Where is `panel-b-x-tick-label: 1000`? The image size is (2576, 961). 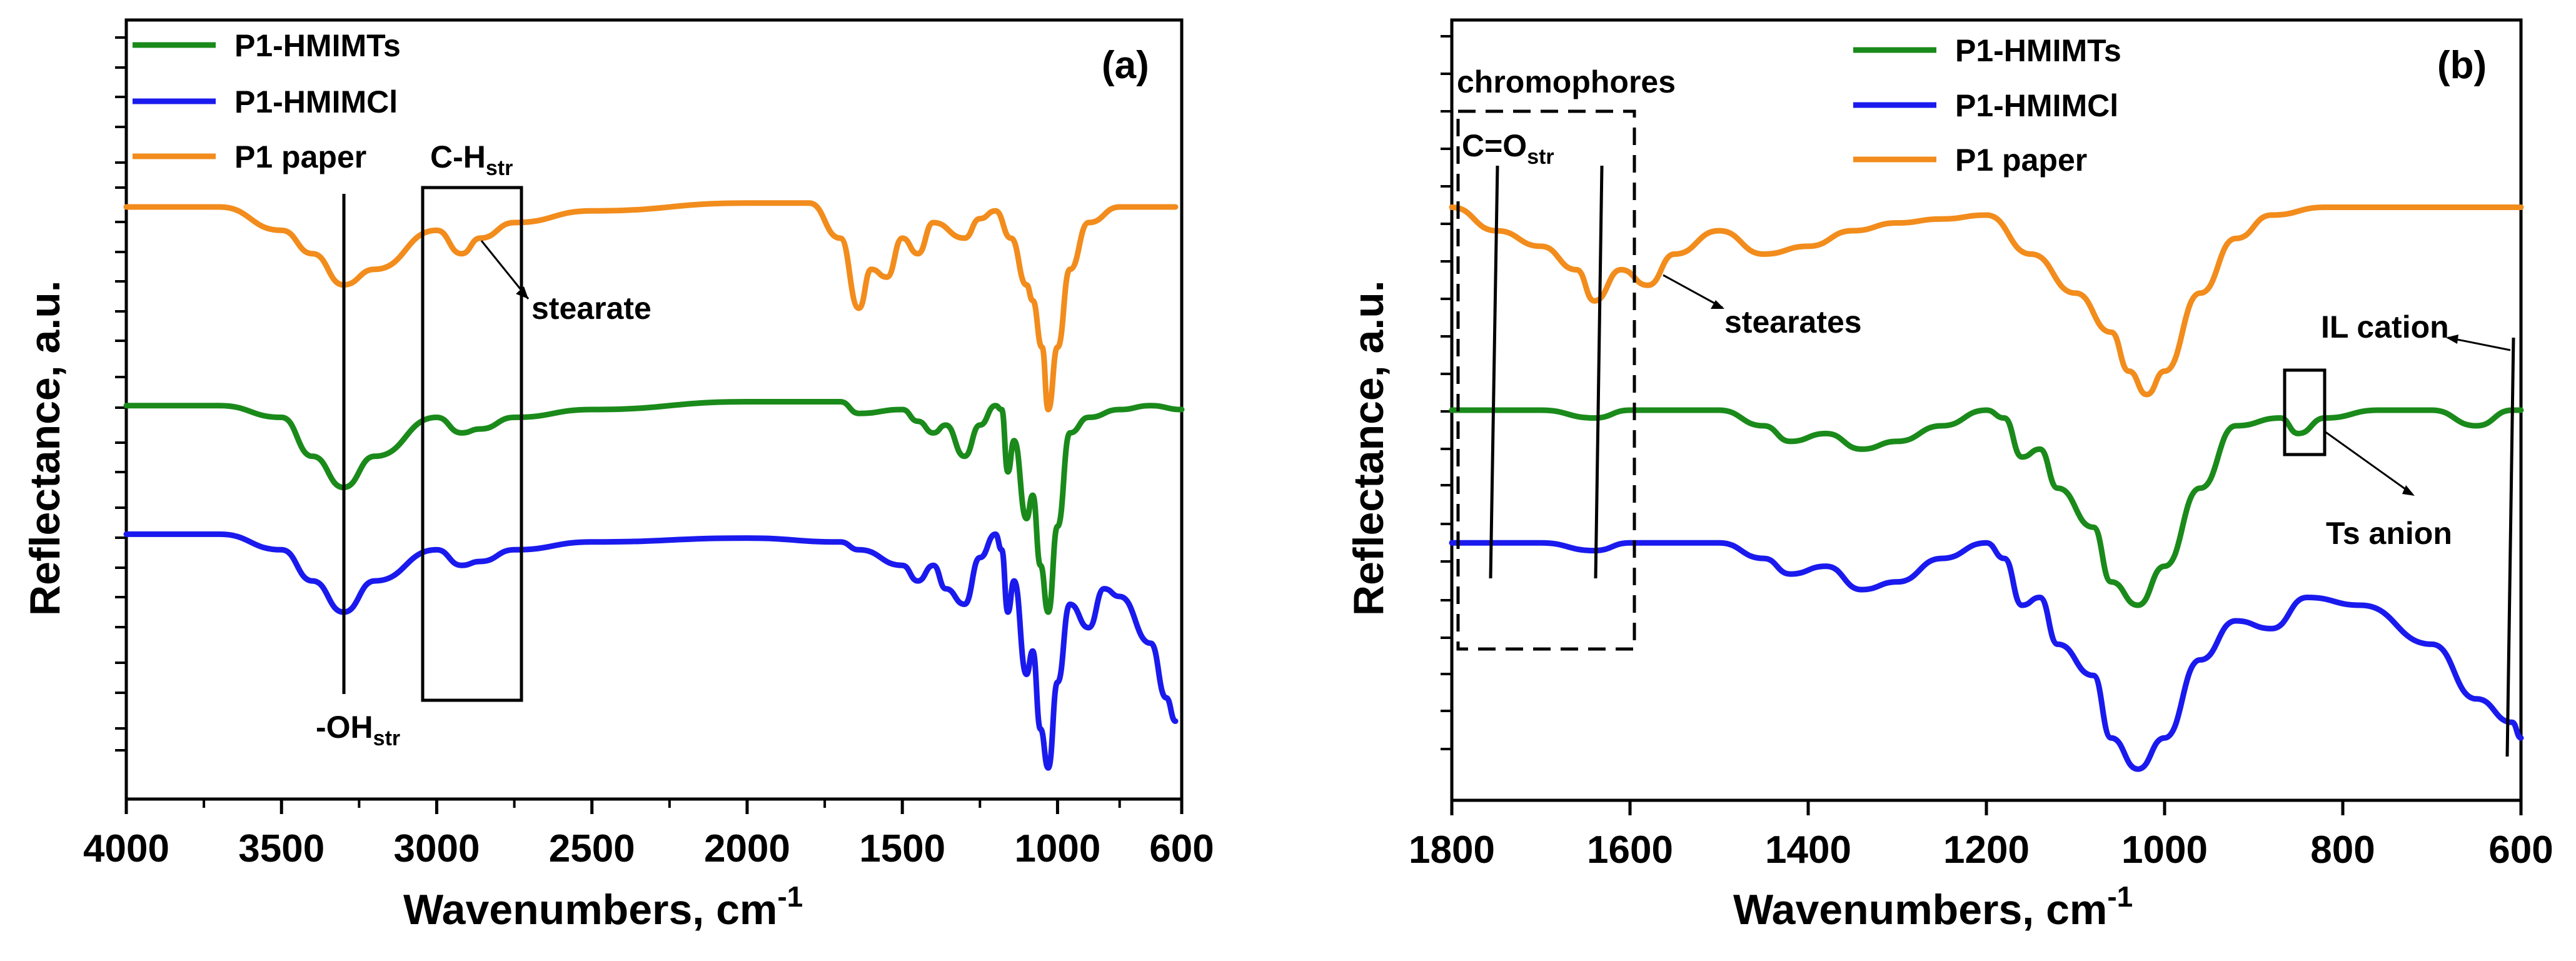 panel-b-x-tick-label: 1000 is located at coordinates (2164, 850).